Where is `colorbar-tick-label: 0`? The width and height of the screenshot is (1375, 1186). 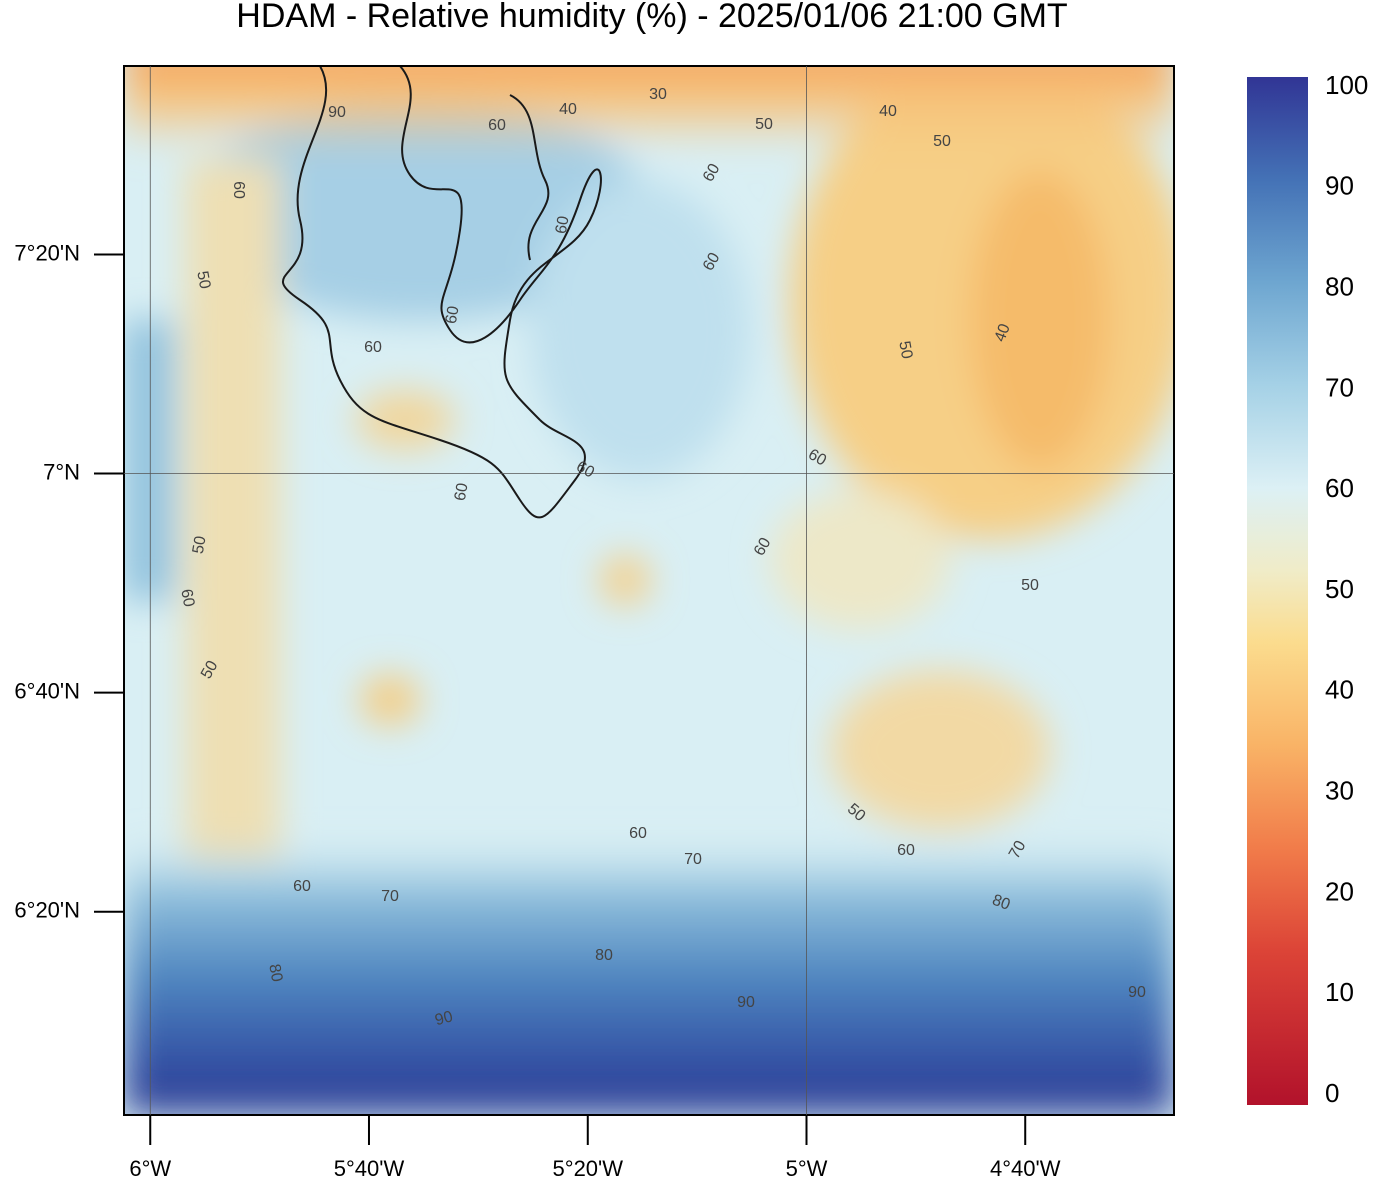
colorbar-tick-label: 0 is located at coordinates (1332, 1093).